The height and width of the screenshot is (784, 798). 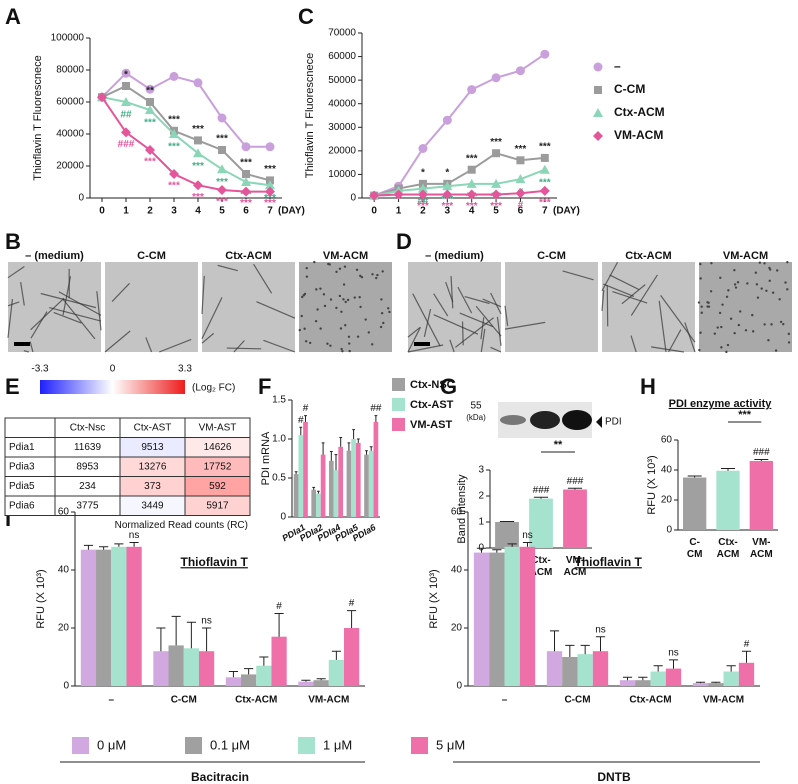 I want to click on scale-bar, so click(x=22, y=344).